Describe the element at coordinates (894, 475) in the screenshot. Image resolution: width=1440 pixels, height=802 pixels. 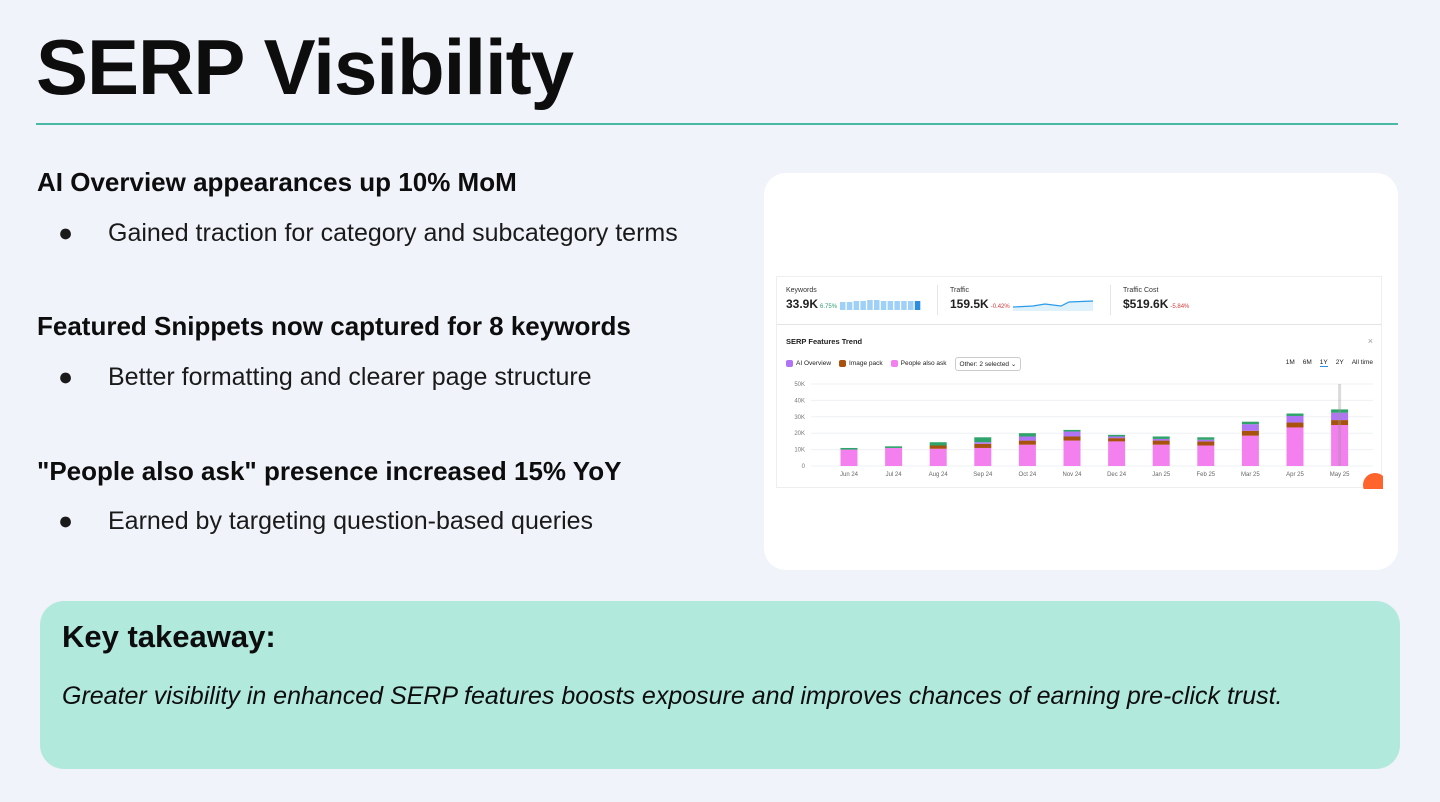
I see `x-tick-label: Jul 24` at that location.